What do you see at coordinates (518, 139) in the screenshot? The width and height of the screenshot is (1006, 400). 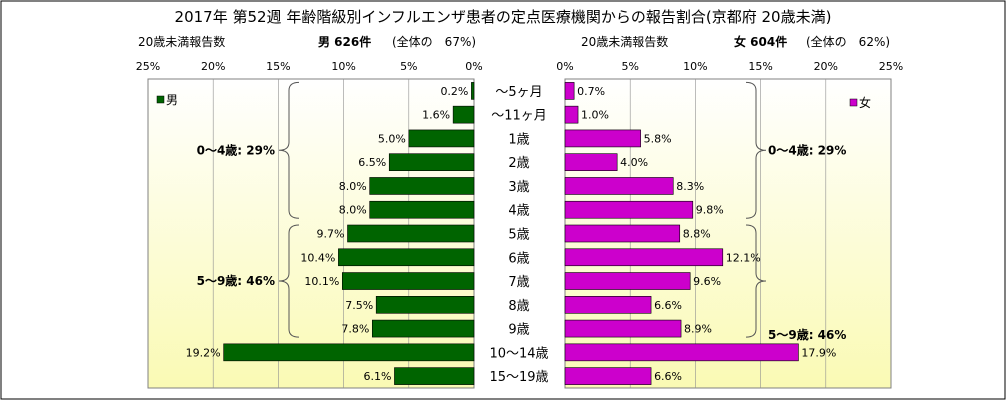 I see `age-category-label: 1歳` at bounding box center [518, 139].